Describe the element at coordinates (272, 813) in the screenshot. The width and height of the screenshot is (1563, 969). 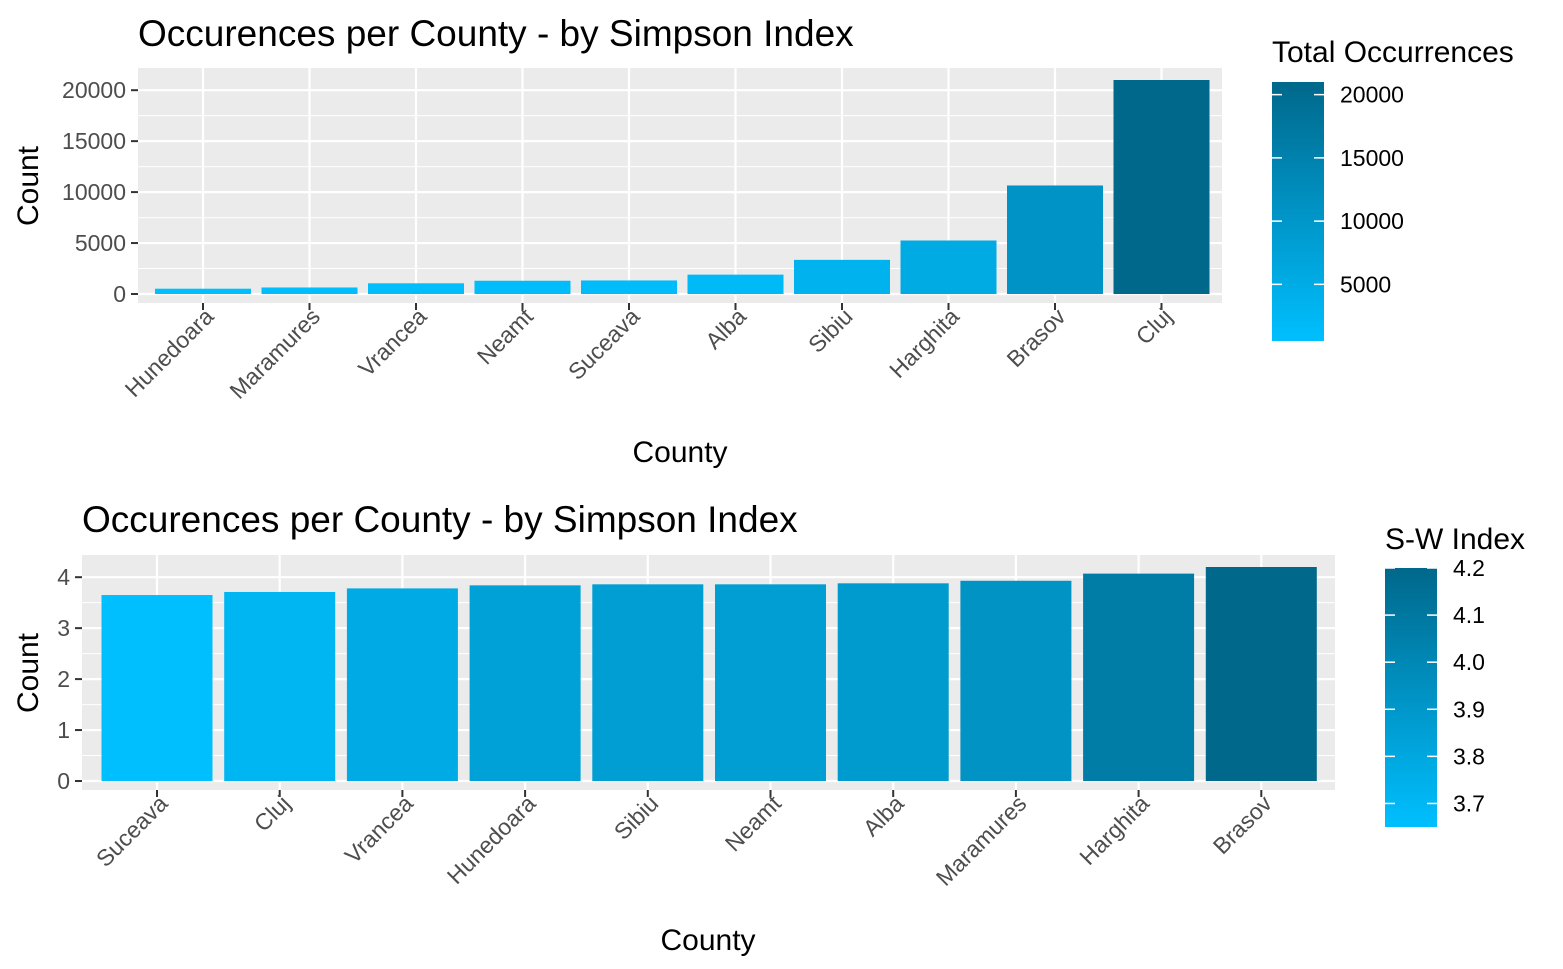
I see `chart-2-x-tick-label: Cluj` at that location.